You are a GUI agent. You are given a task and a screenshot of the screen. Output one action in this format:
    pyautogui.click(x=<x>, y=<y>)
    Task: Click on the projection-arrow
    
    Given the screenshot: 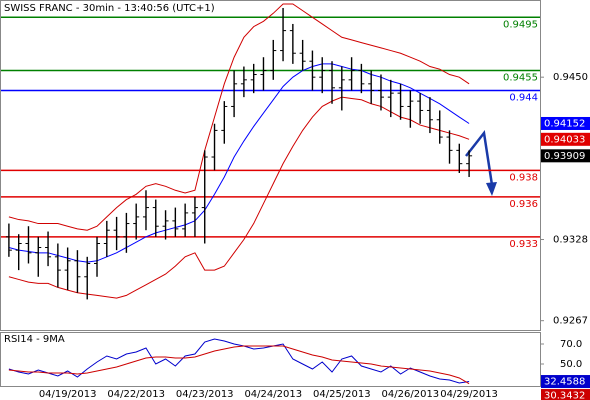 What is the action you would take?
    pyautogui.click(x=479, y=157)
    